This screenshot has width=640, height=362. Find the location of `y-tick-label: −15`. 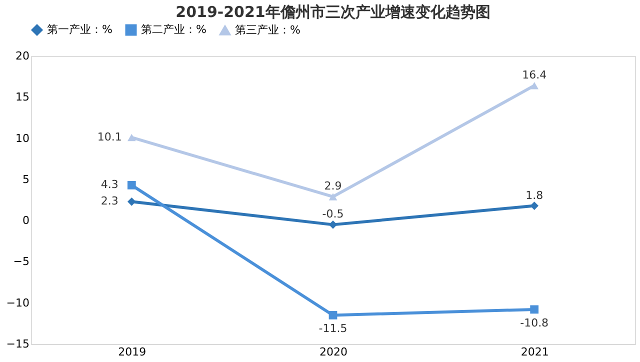

y-tick-label: −15 is located at coordinates (18, 344).